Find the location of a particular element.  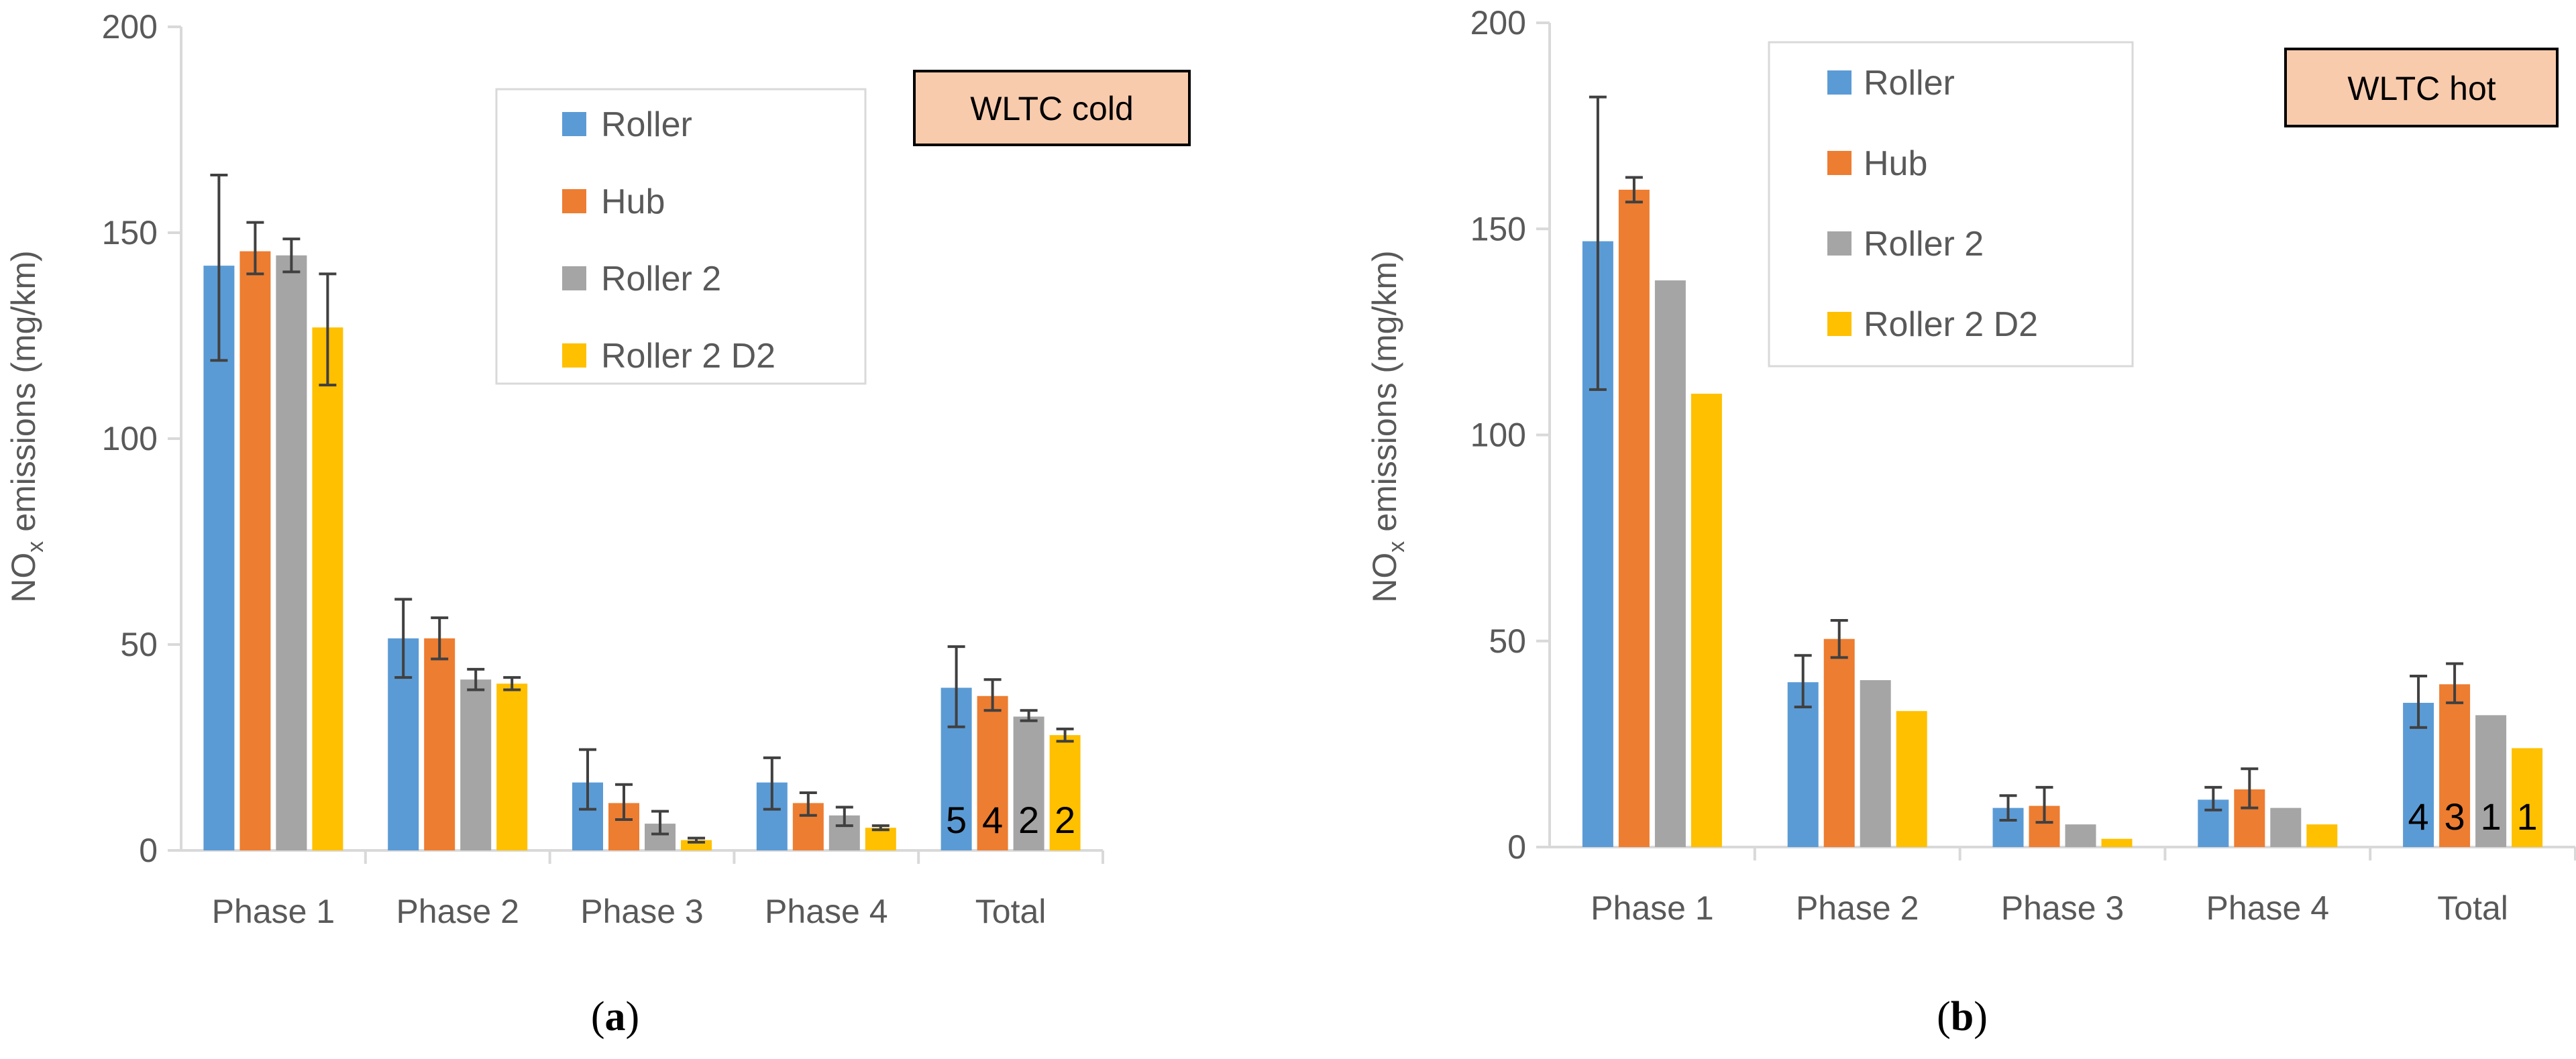

x-category-label: Phase 3 is located at coordinates (641, 912).